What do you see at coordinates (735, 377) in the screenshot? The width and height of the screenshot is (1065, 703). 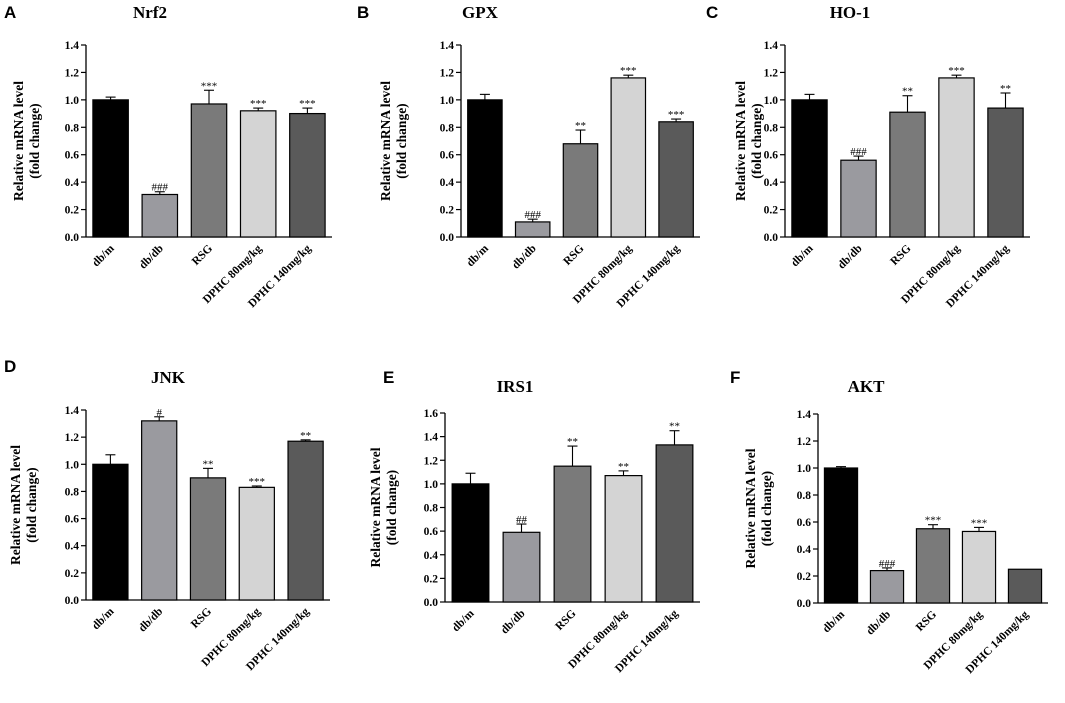 I see `panel-letter: F` at bounding box center [735, 377].